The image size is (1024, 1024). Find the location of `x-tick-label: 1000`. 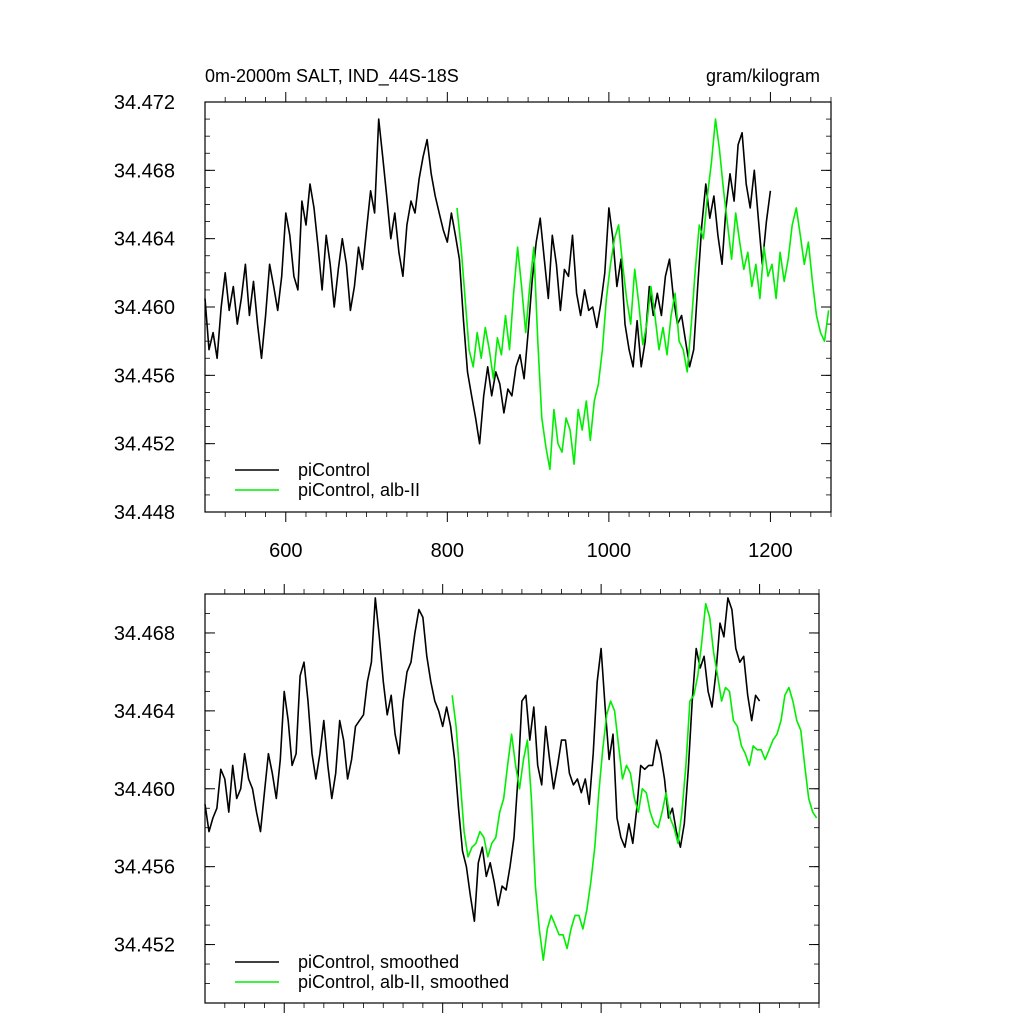

x-tick-label: 1000 is located at coordinates (609, 551).